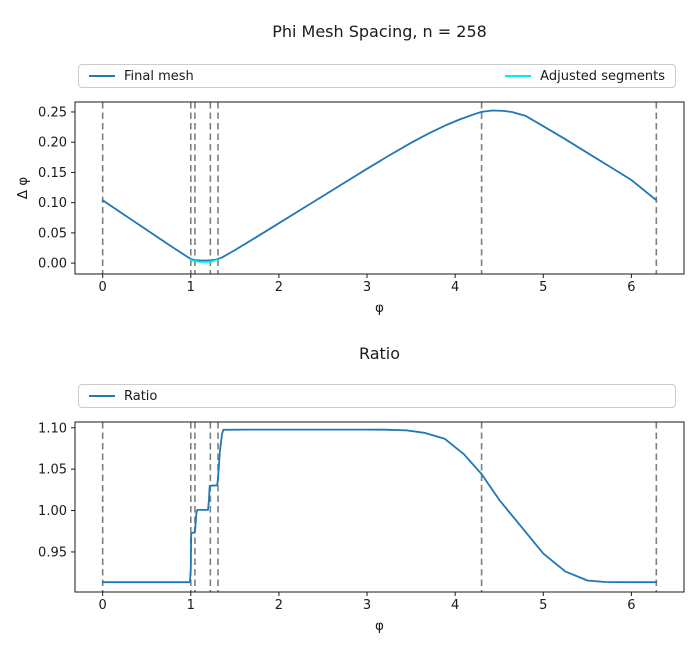 This screenshot has width=700, height=650. I want to click on bottom-plot-title: Ratio, so click(379, 353).